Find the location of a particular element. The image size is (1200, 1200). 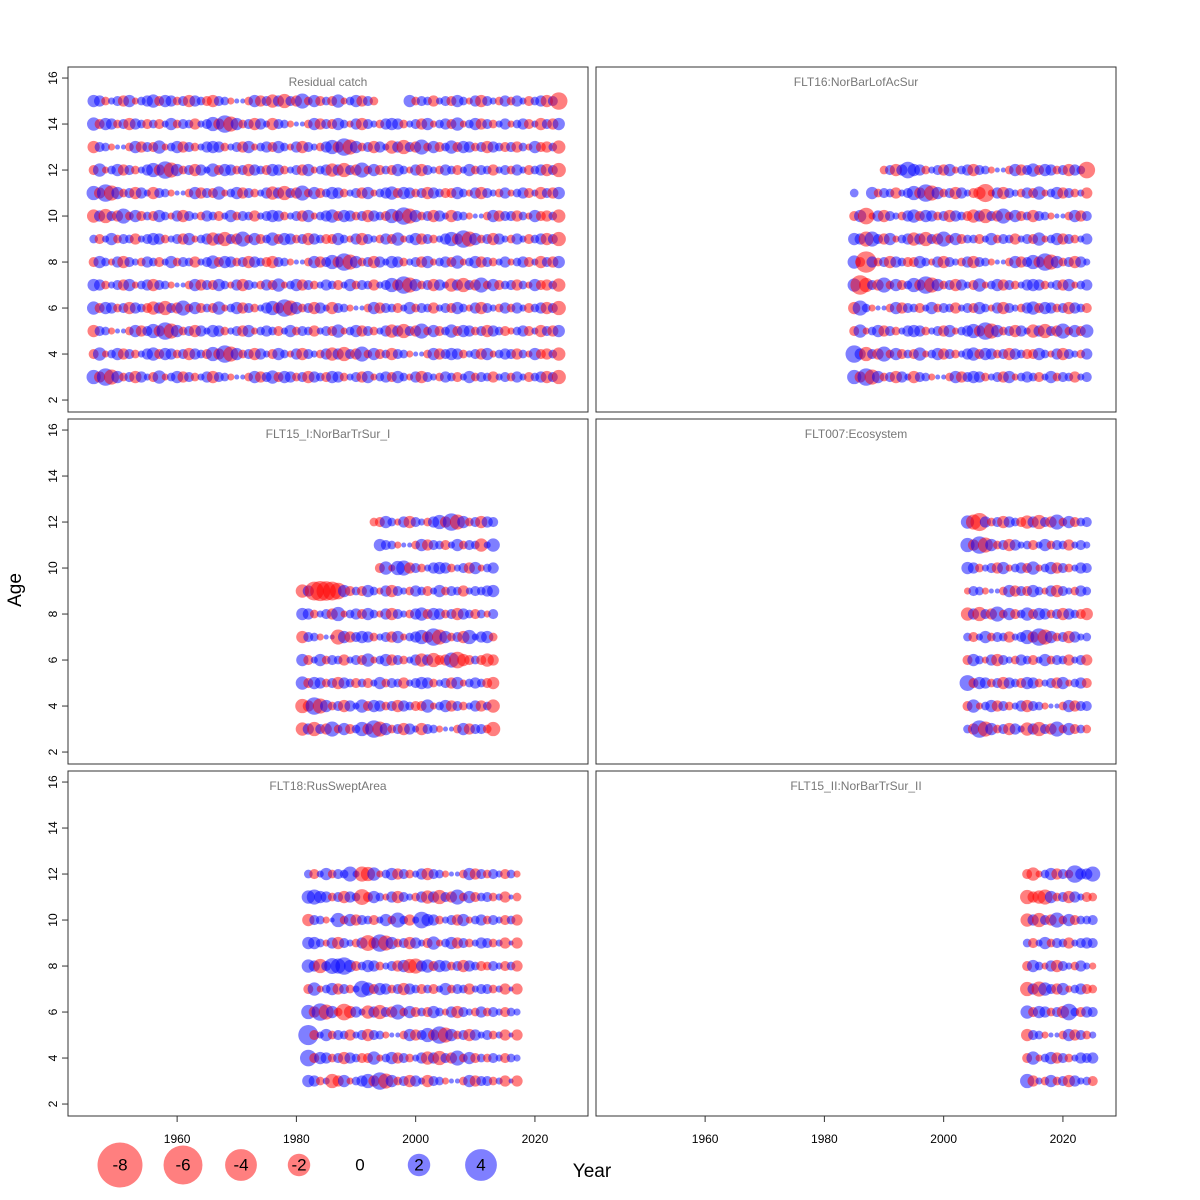

y-tick-label: 14 is located at coordinates (53, 124).